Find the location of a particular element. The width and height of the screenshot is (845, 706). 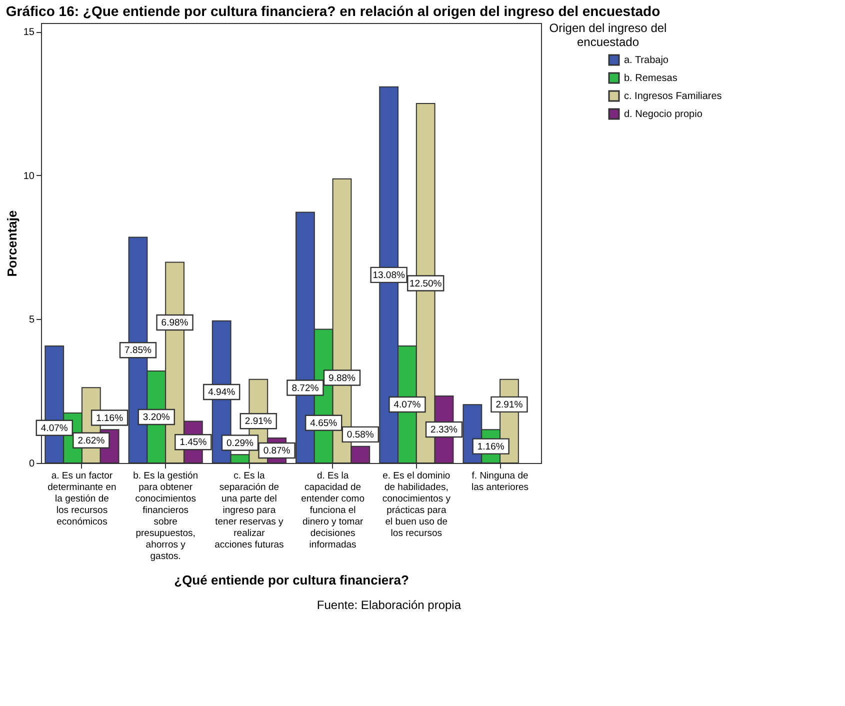

y-tick-label: 5 is located at coordinates (31, 320).